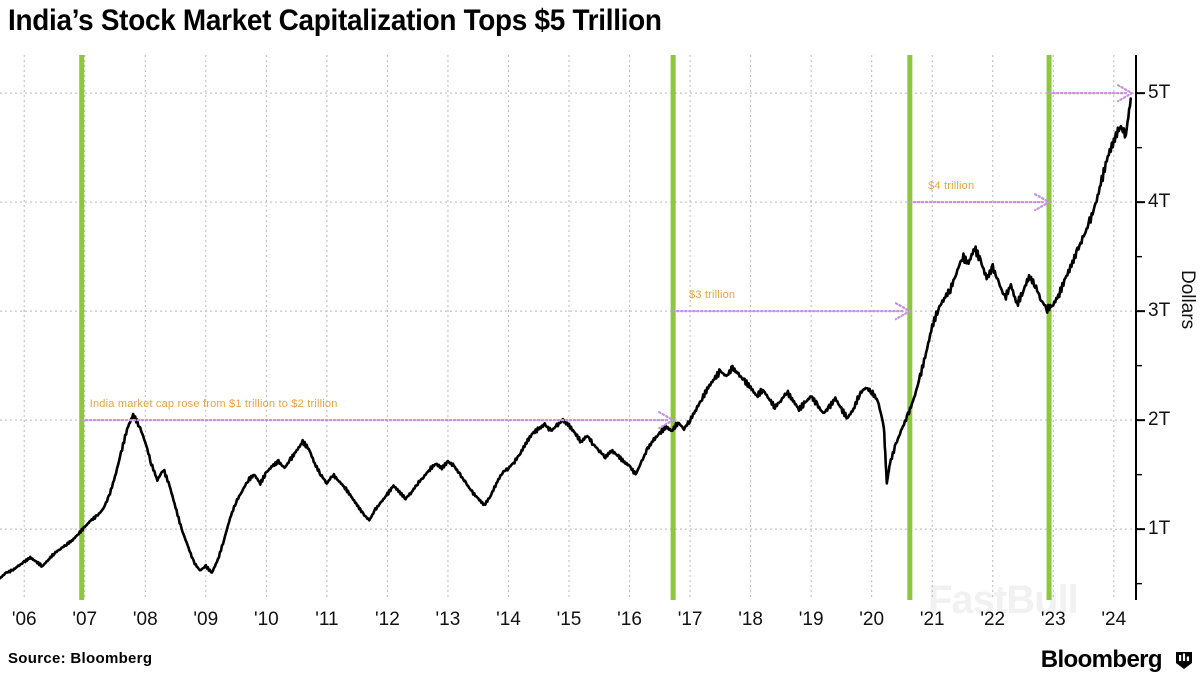  I want to click on x-tick-label-19: '19, so click(811, 619).